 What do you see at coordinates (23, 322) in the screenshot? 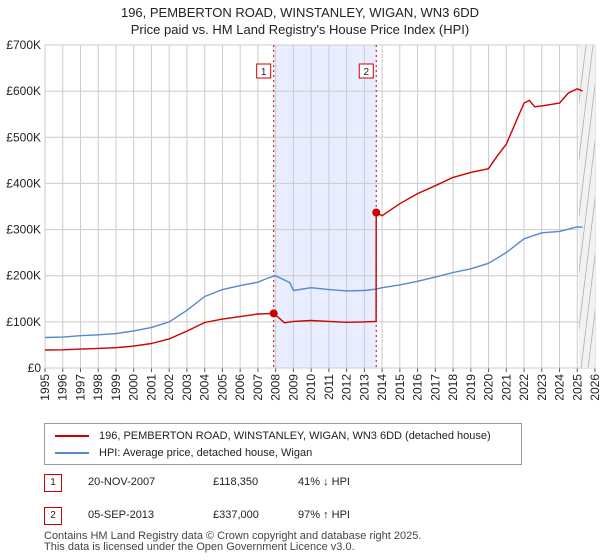
I see `y-tick-label: £100K` at bounding box center [23, 322].